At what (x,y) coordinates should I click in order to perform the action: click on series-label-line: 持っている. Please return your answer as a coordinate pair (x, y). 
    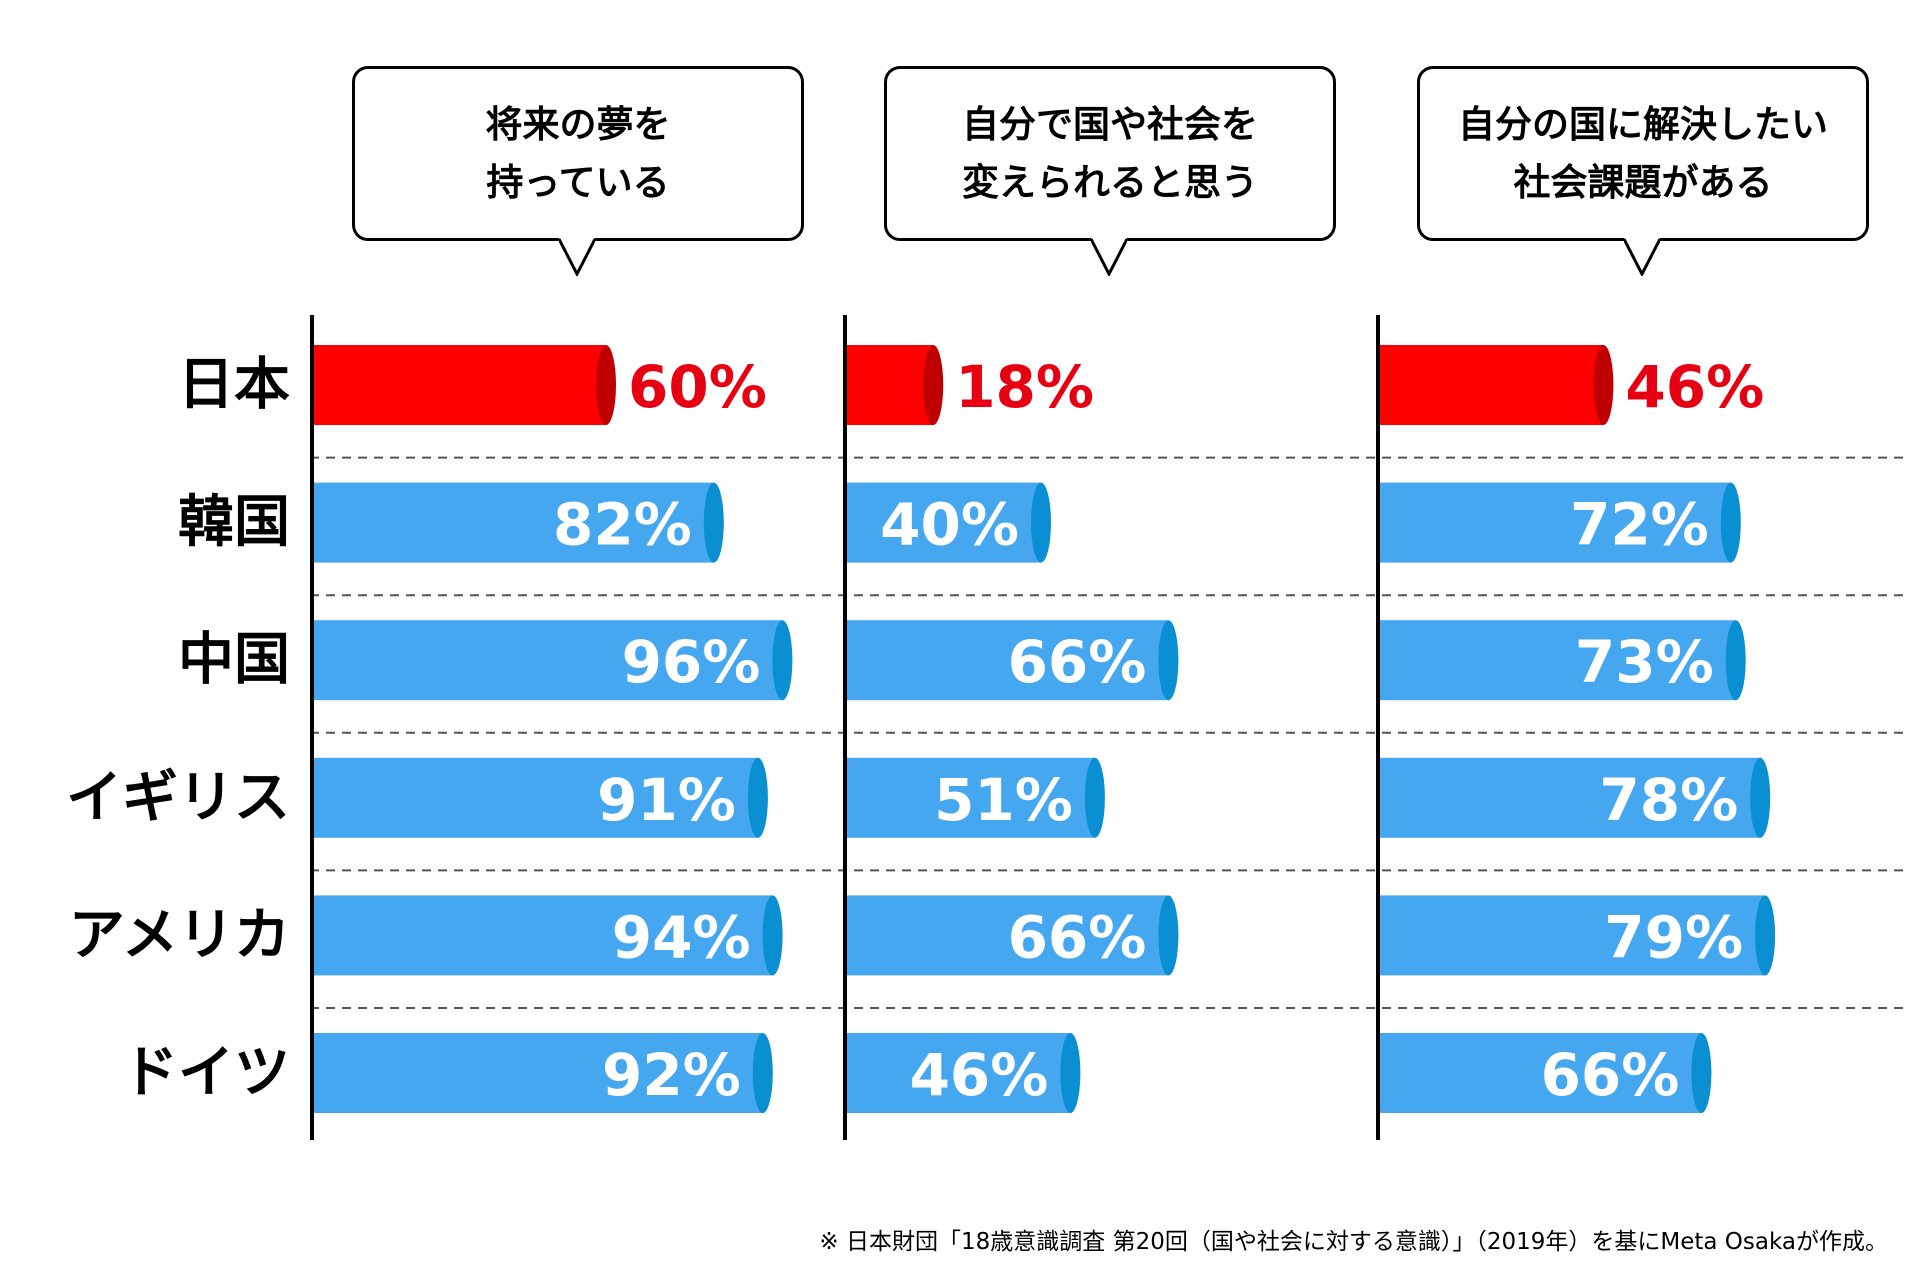
    Looking at the image, I should click on (578, 182).